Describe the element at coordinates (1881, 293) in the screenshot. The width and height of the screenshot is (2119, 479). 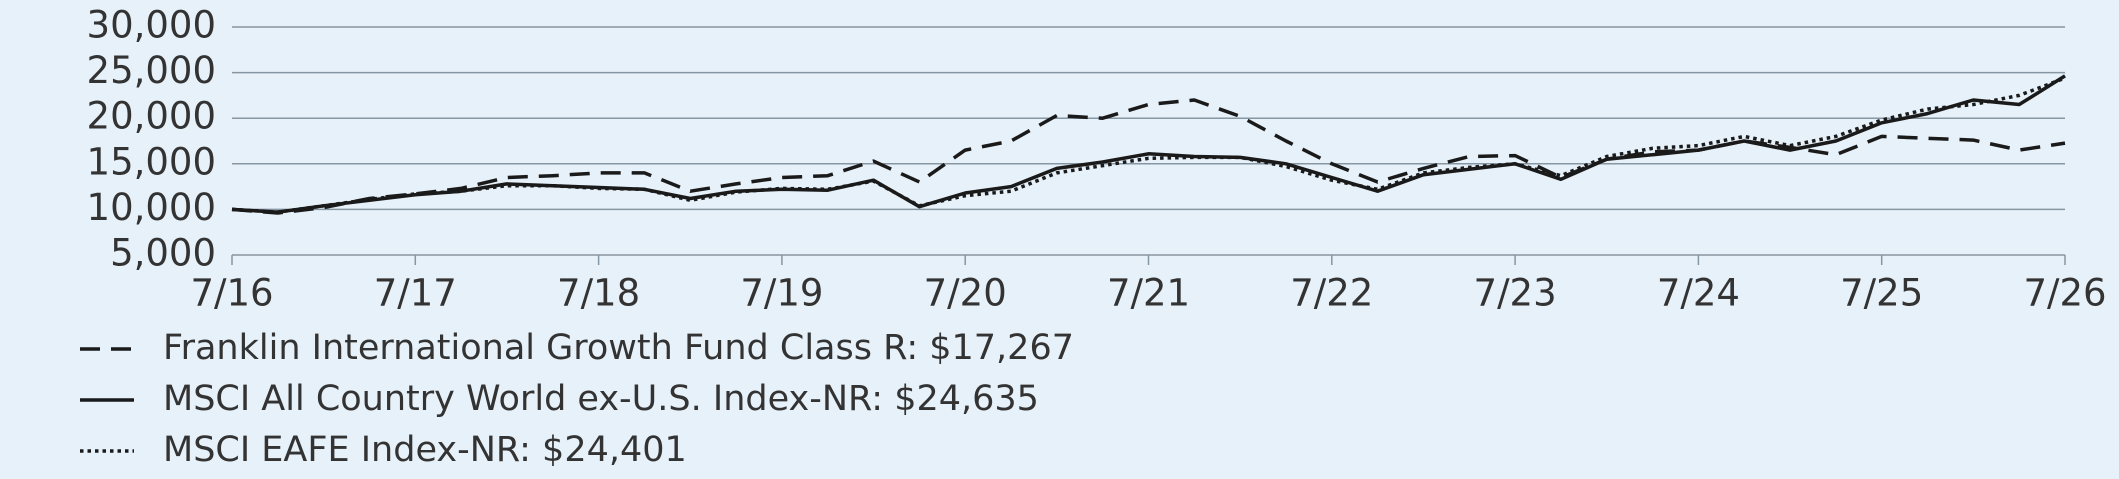
I see `x-tick-label: 7/25` at that location.